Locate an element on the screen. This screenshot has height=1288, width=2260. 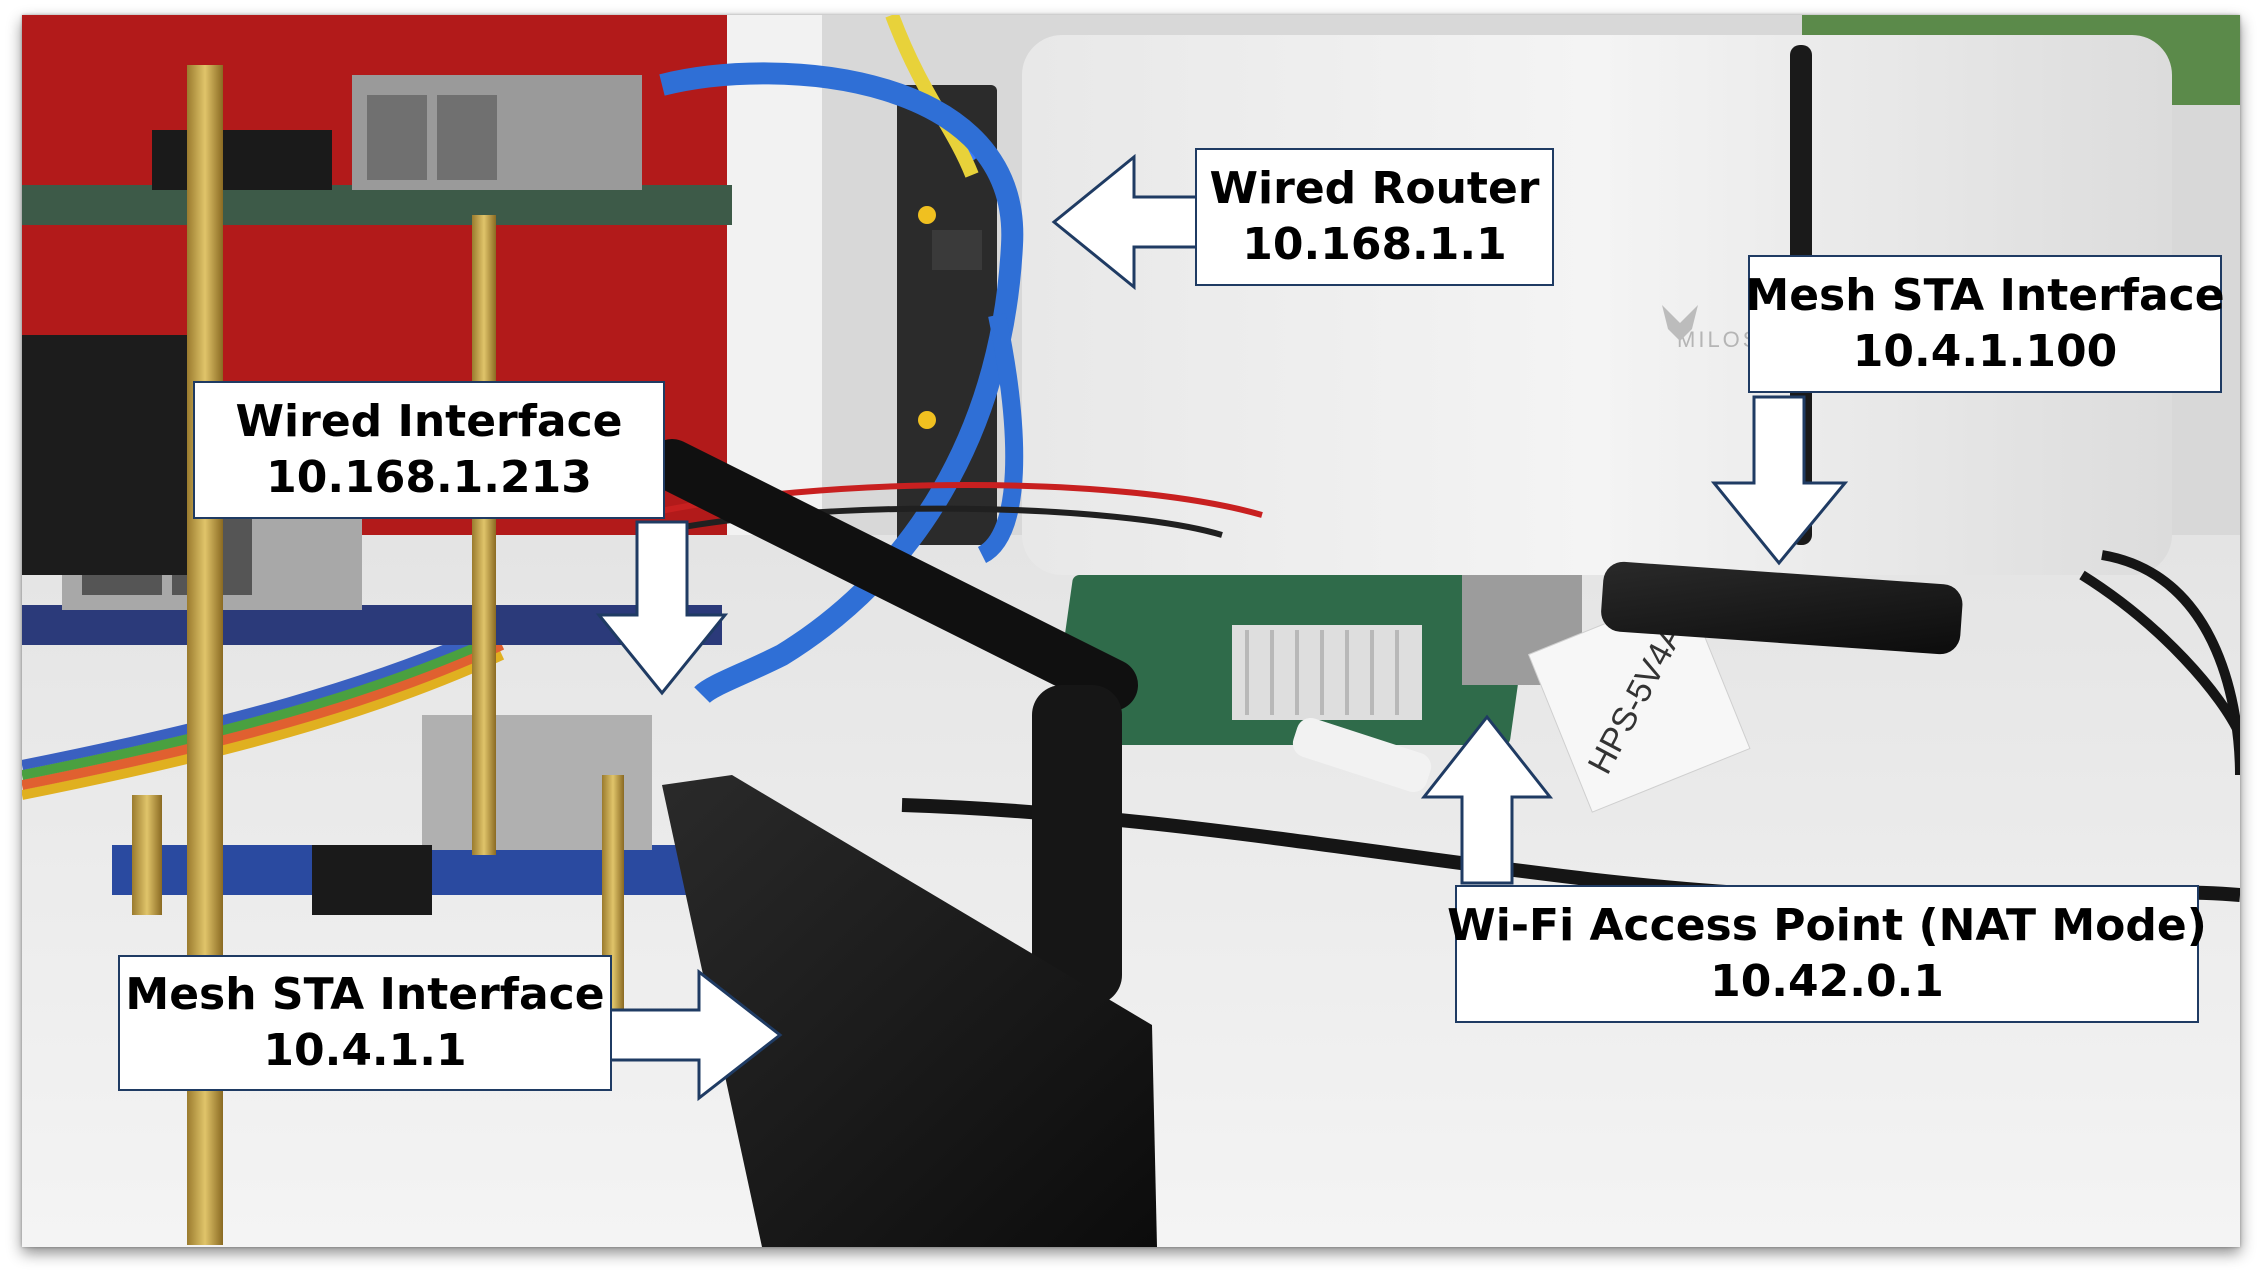
antenna is located at coordinates (892, 575).